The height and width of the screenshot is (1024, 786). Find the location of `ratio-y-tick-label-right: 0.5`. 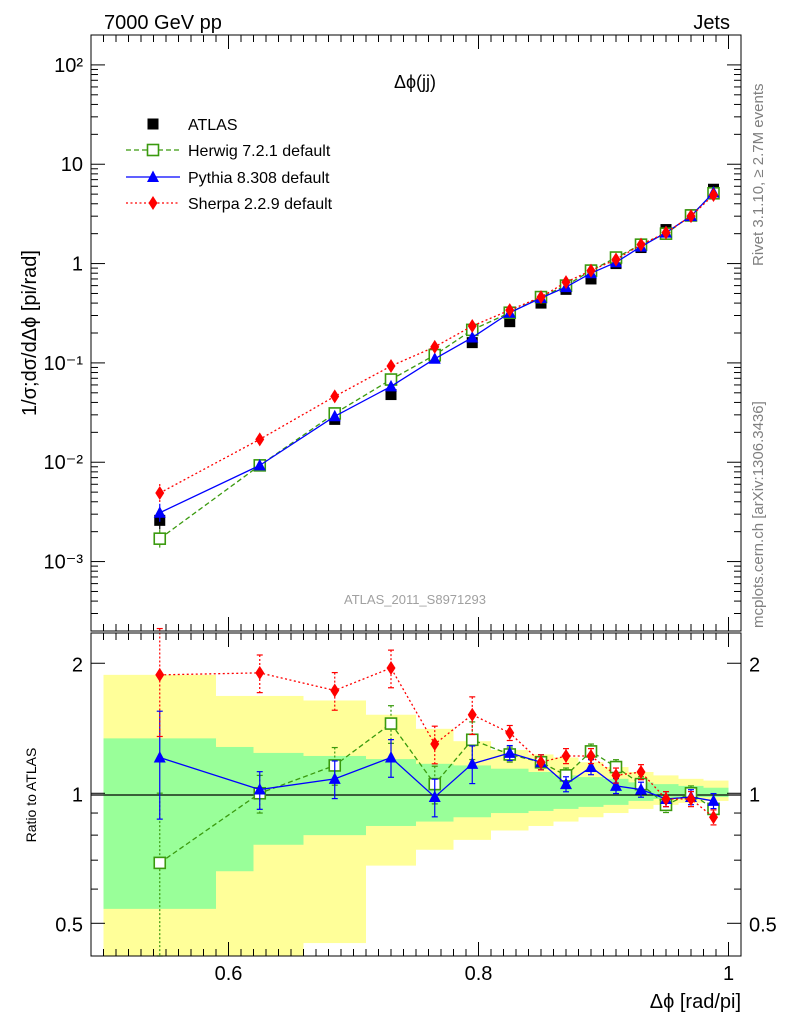

ratio-y-tick-label-right: 0.5 is located at coordinates (763, 925).